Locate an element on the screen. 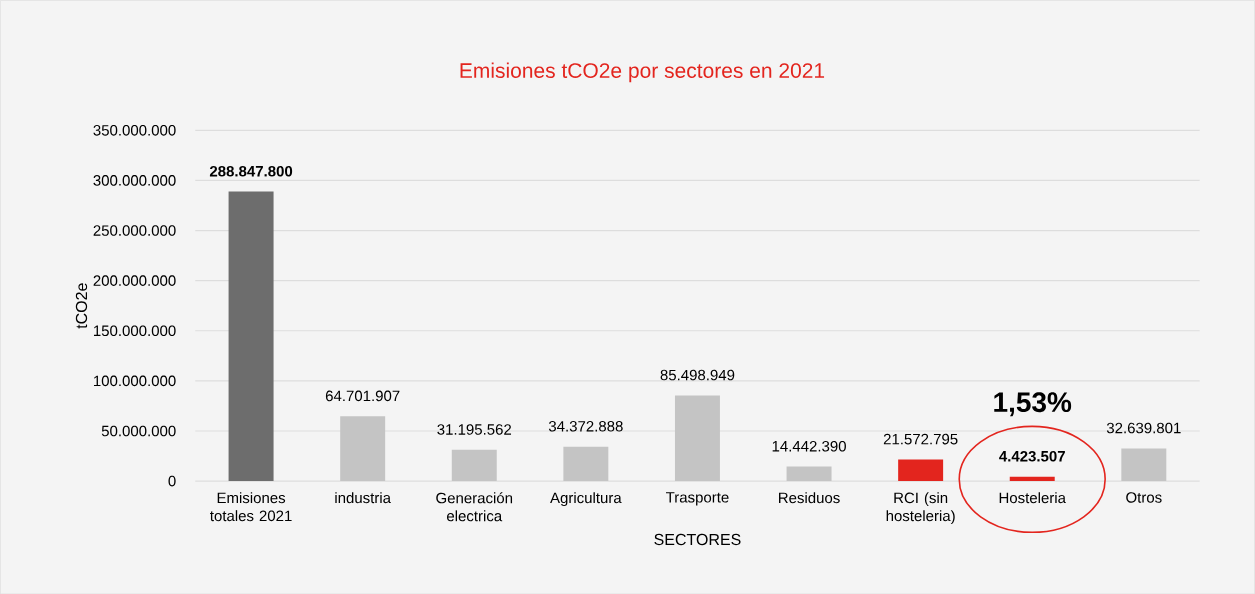  y-tick-label: 0 is located at coordinates (172, 481).